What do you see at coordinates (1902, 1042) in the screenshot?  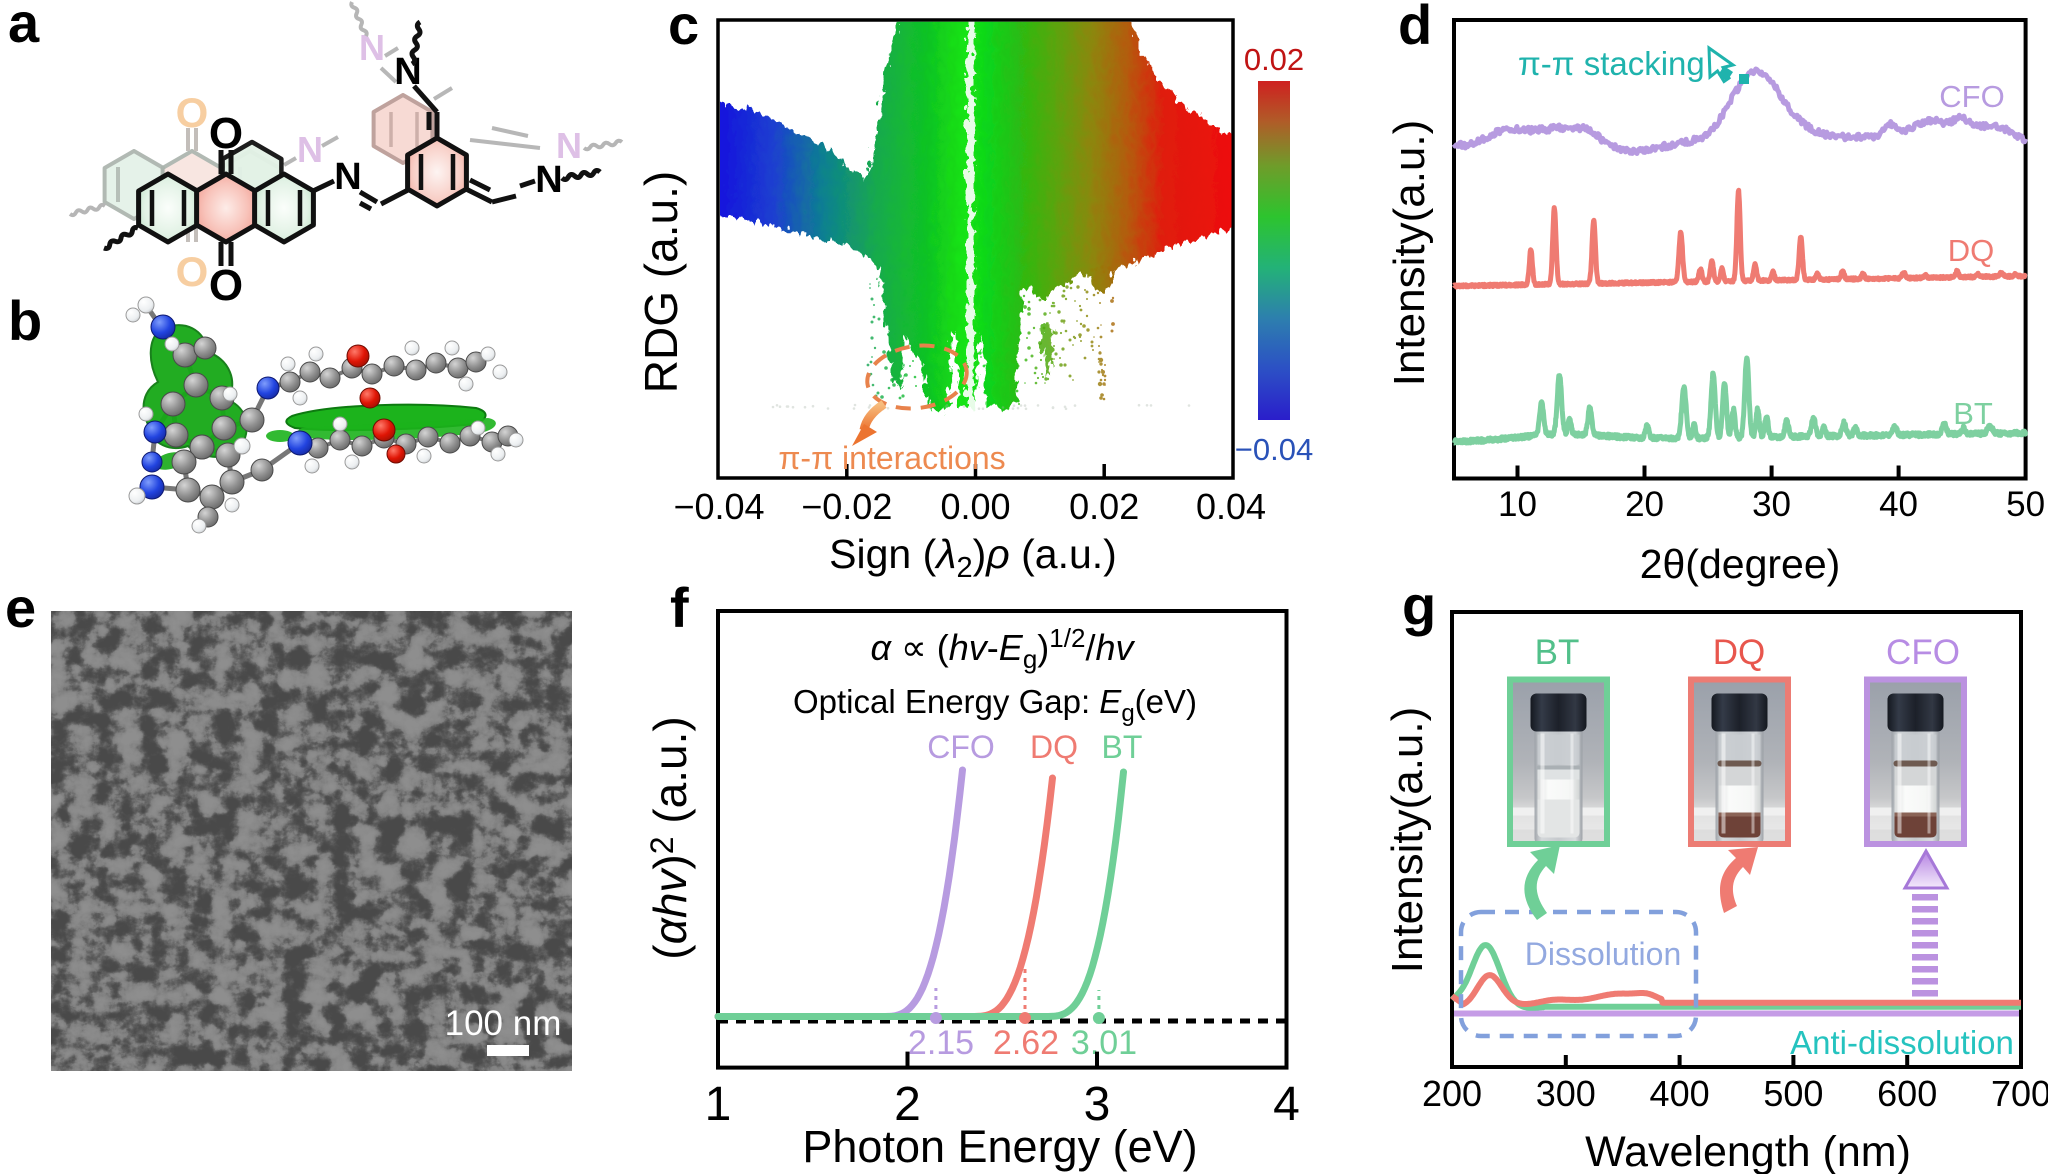 I see `svg-text: Anti-dissolution` at bounding box center [1902, 1042].